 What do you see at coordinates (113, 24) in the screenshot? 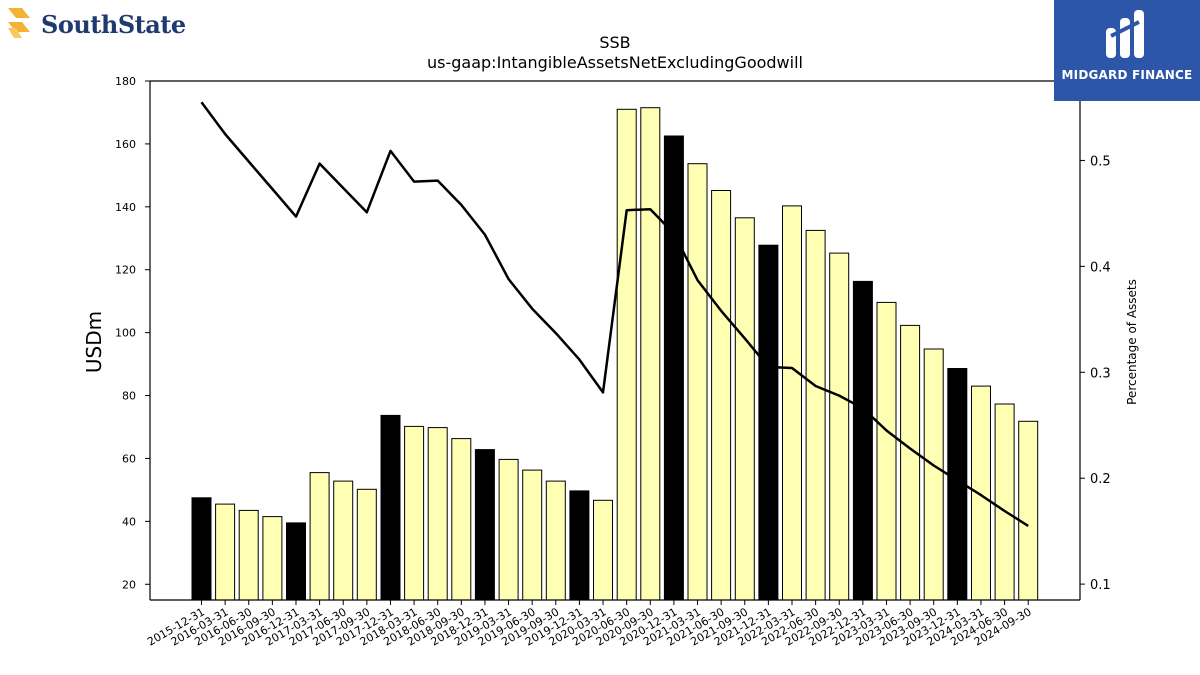
I see `southstate-logo-text: SouthState` at bounding box center [113, 24].